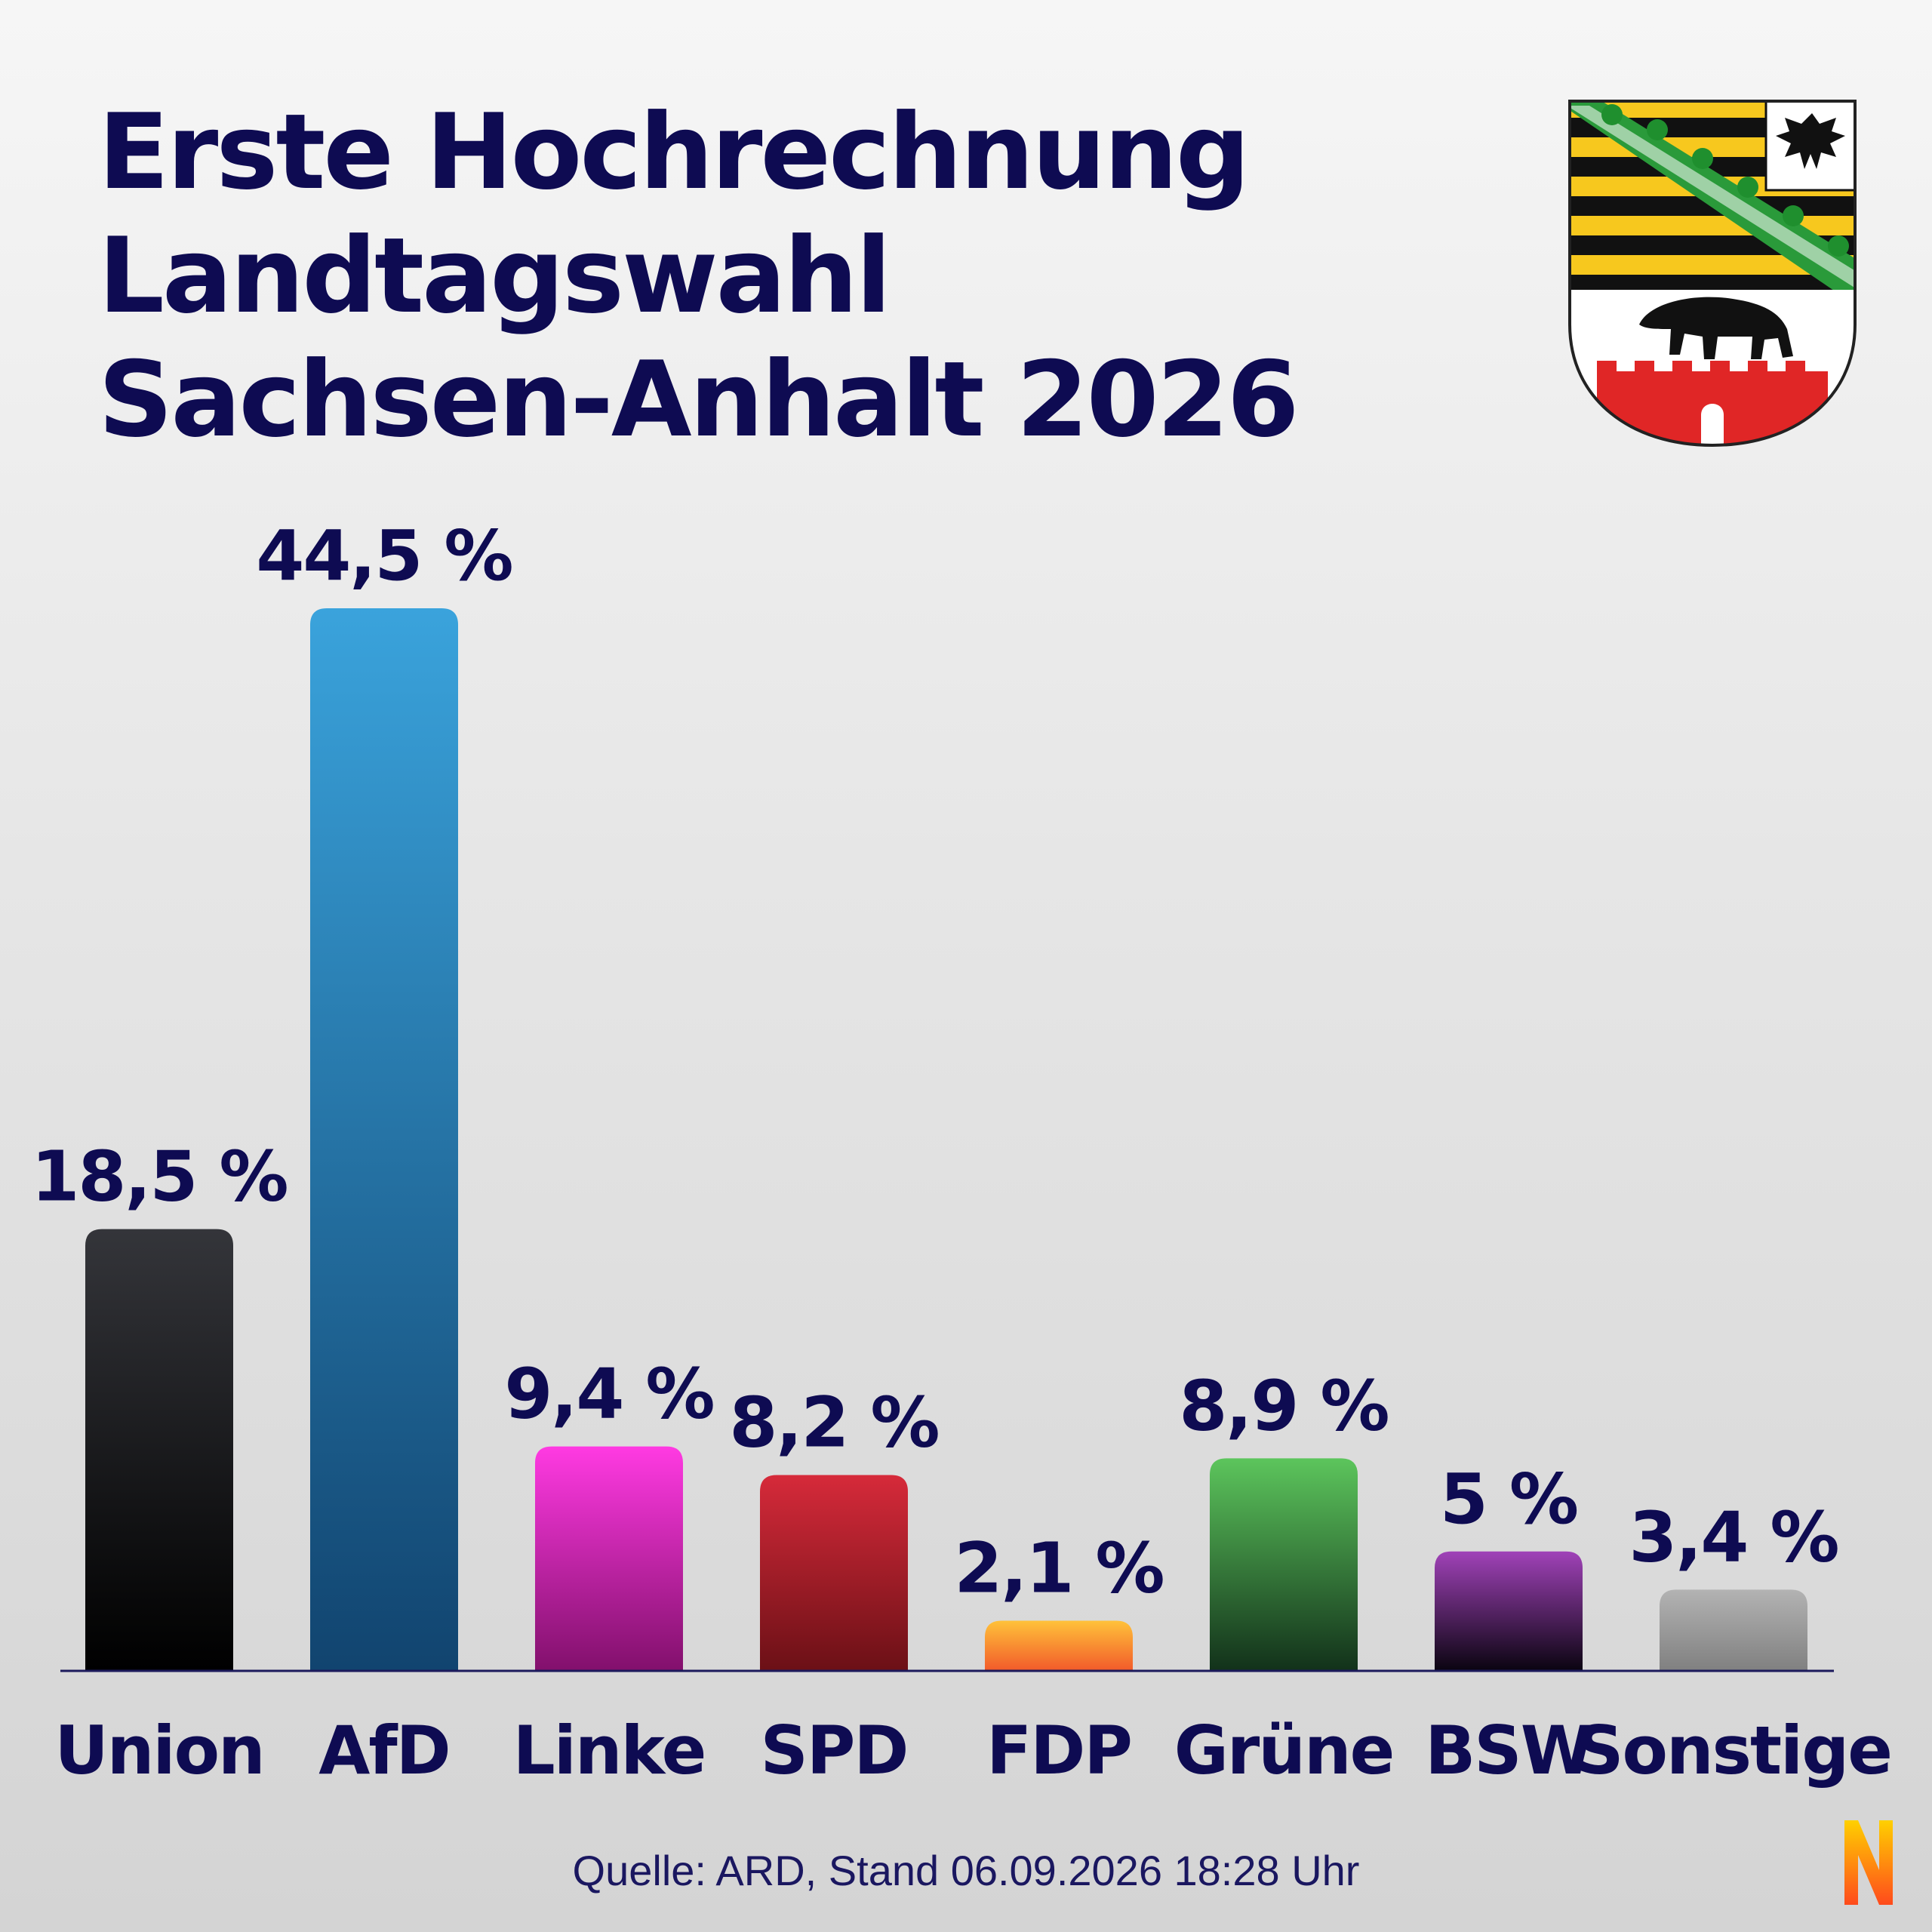 This screenshot has height=1932, width=1932. Describe the element at coordinates (1733, 1630) in the screenshot. I see `bar-sonstige` at that location.